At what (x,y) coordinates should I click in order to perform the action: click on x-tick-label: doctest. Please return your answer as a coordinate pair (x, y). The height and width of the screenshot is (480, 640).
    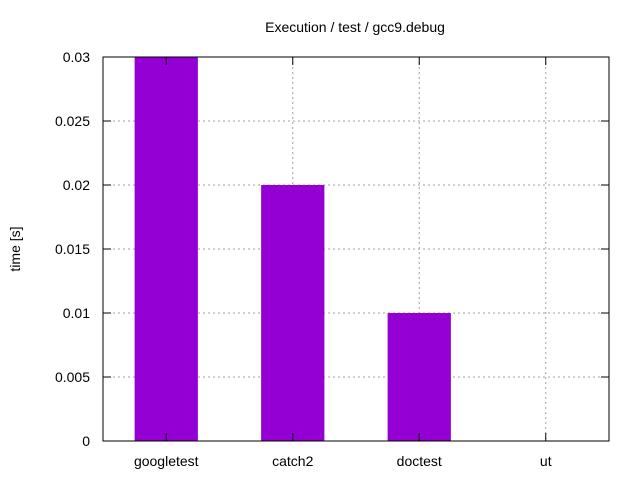
    Looking at the image, I should click on (419, 461).